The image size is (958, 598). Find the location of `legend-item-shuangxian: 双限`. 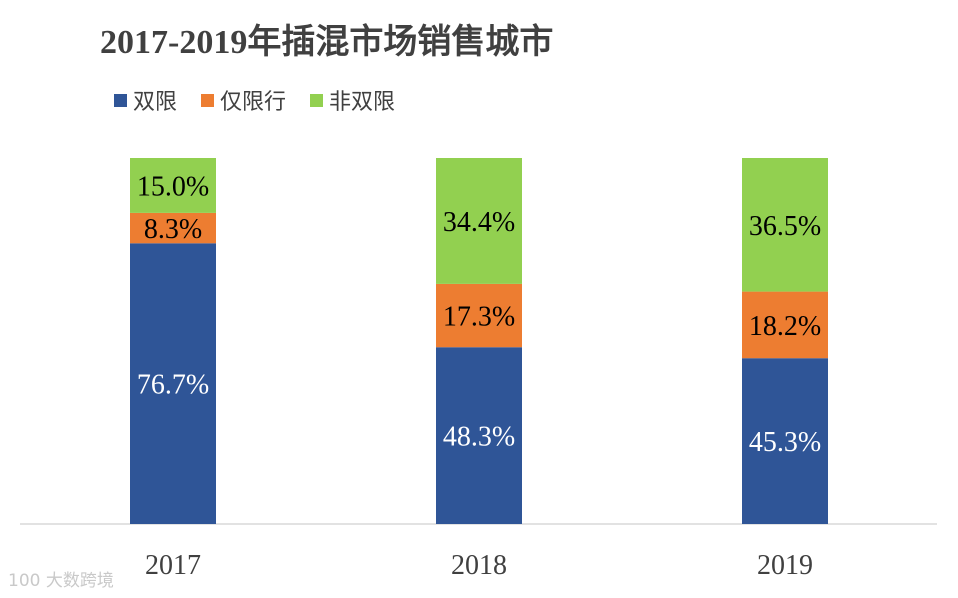

legend-item-shuangxian: 双限 is located at coordinates (145, 100).